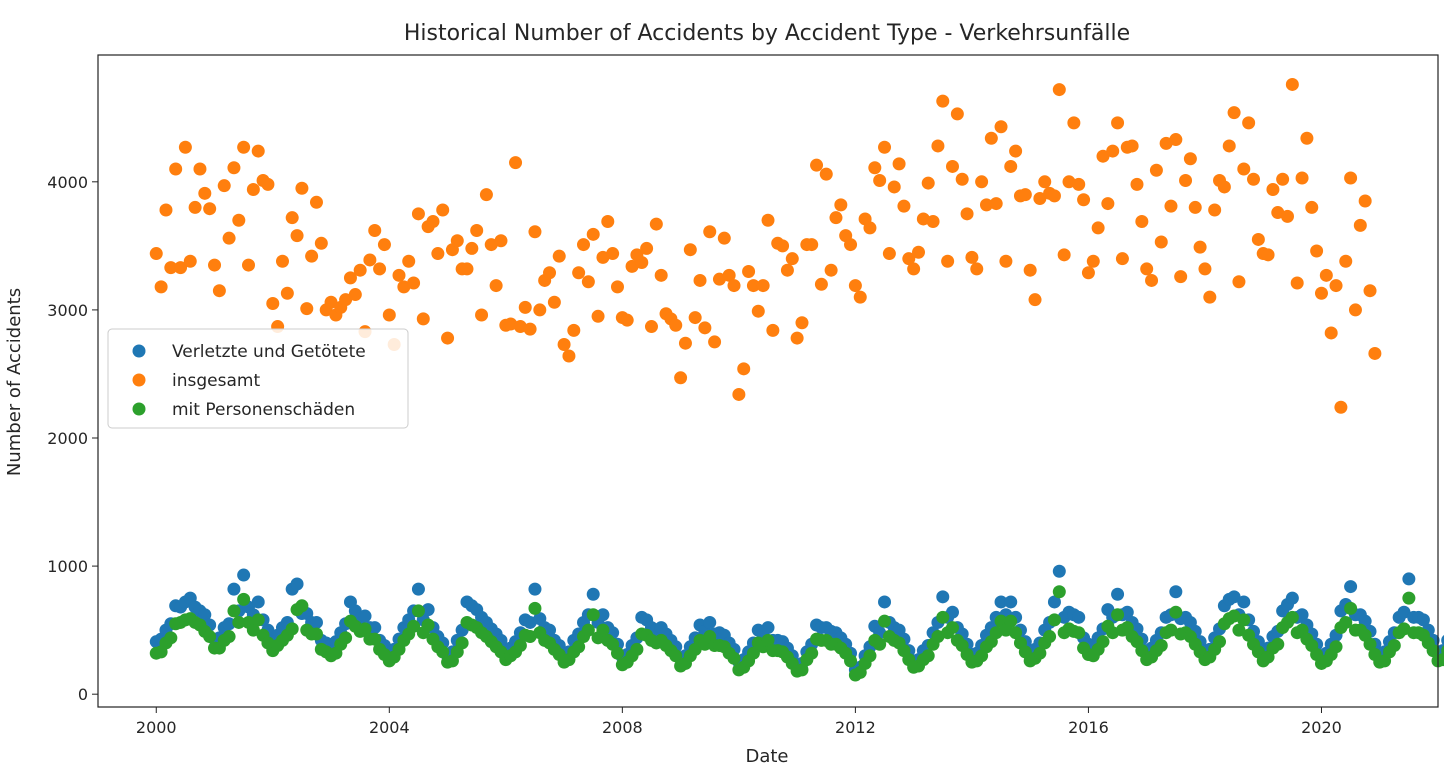  What do you see at coordinates (622, 727) in the screenshot?
I see `x-tick-label: 2008` at bounding box center [622, 727].